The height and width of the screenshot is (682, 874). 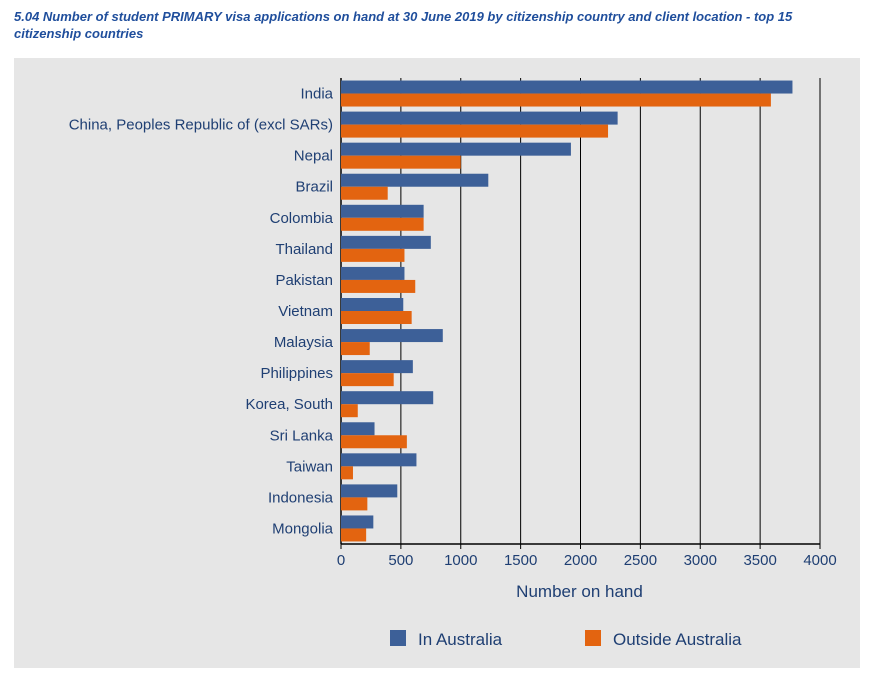 What do you see at coordinates (302, 435) in the screenshot?
I see `category-label: Sri Lanka` at bounding box center [302, 435].